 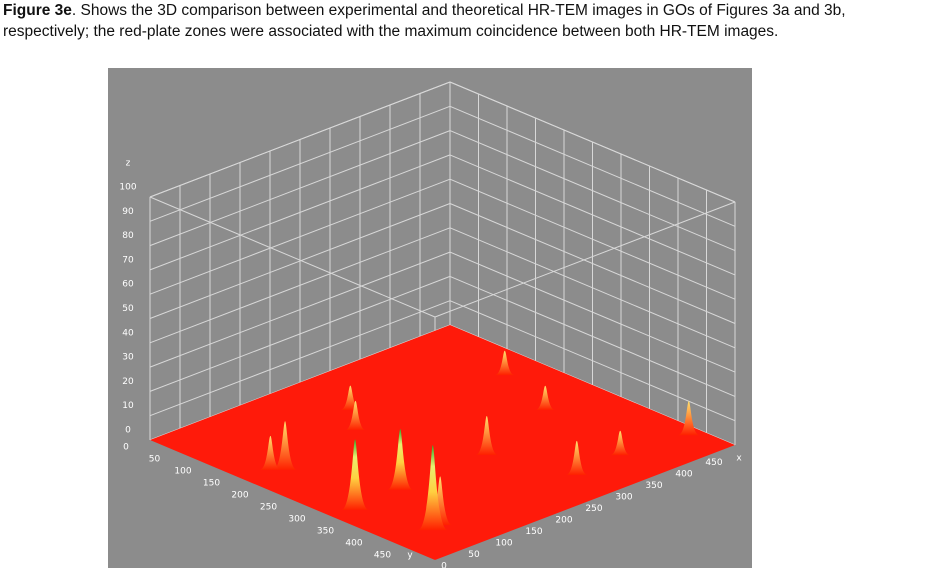 What do you see at coordinates (128, 212) in the screenshot?
I see `z-tick-label: 90` at bounding box center [128, 212].